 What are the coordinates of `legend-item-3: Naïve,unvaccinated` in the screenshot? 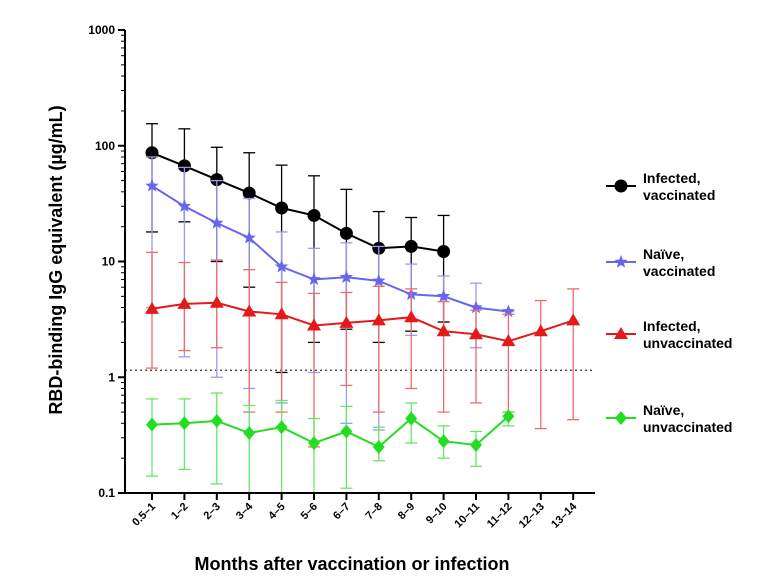 It's located at (669, 418).